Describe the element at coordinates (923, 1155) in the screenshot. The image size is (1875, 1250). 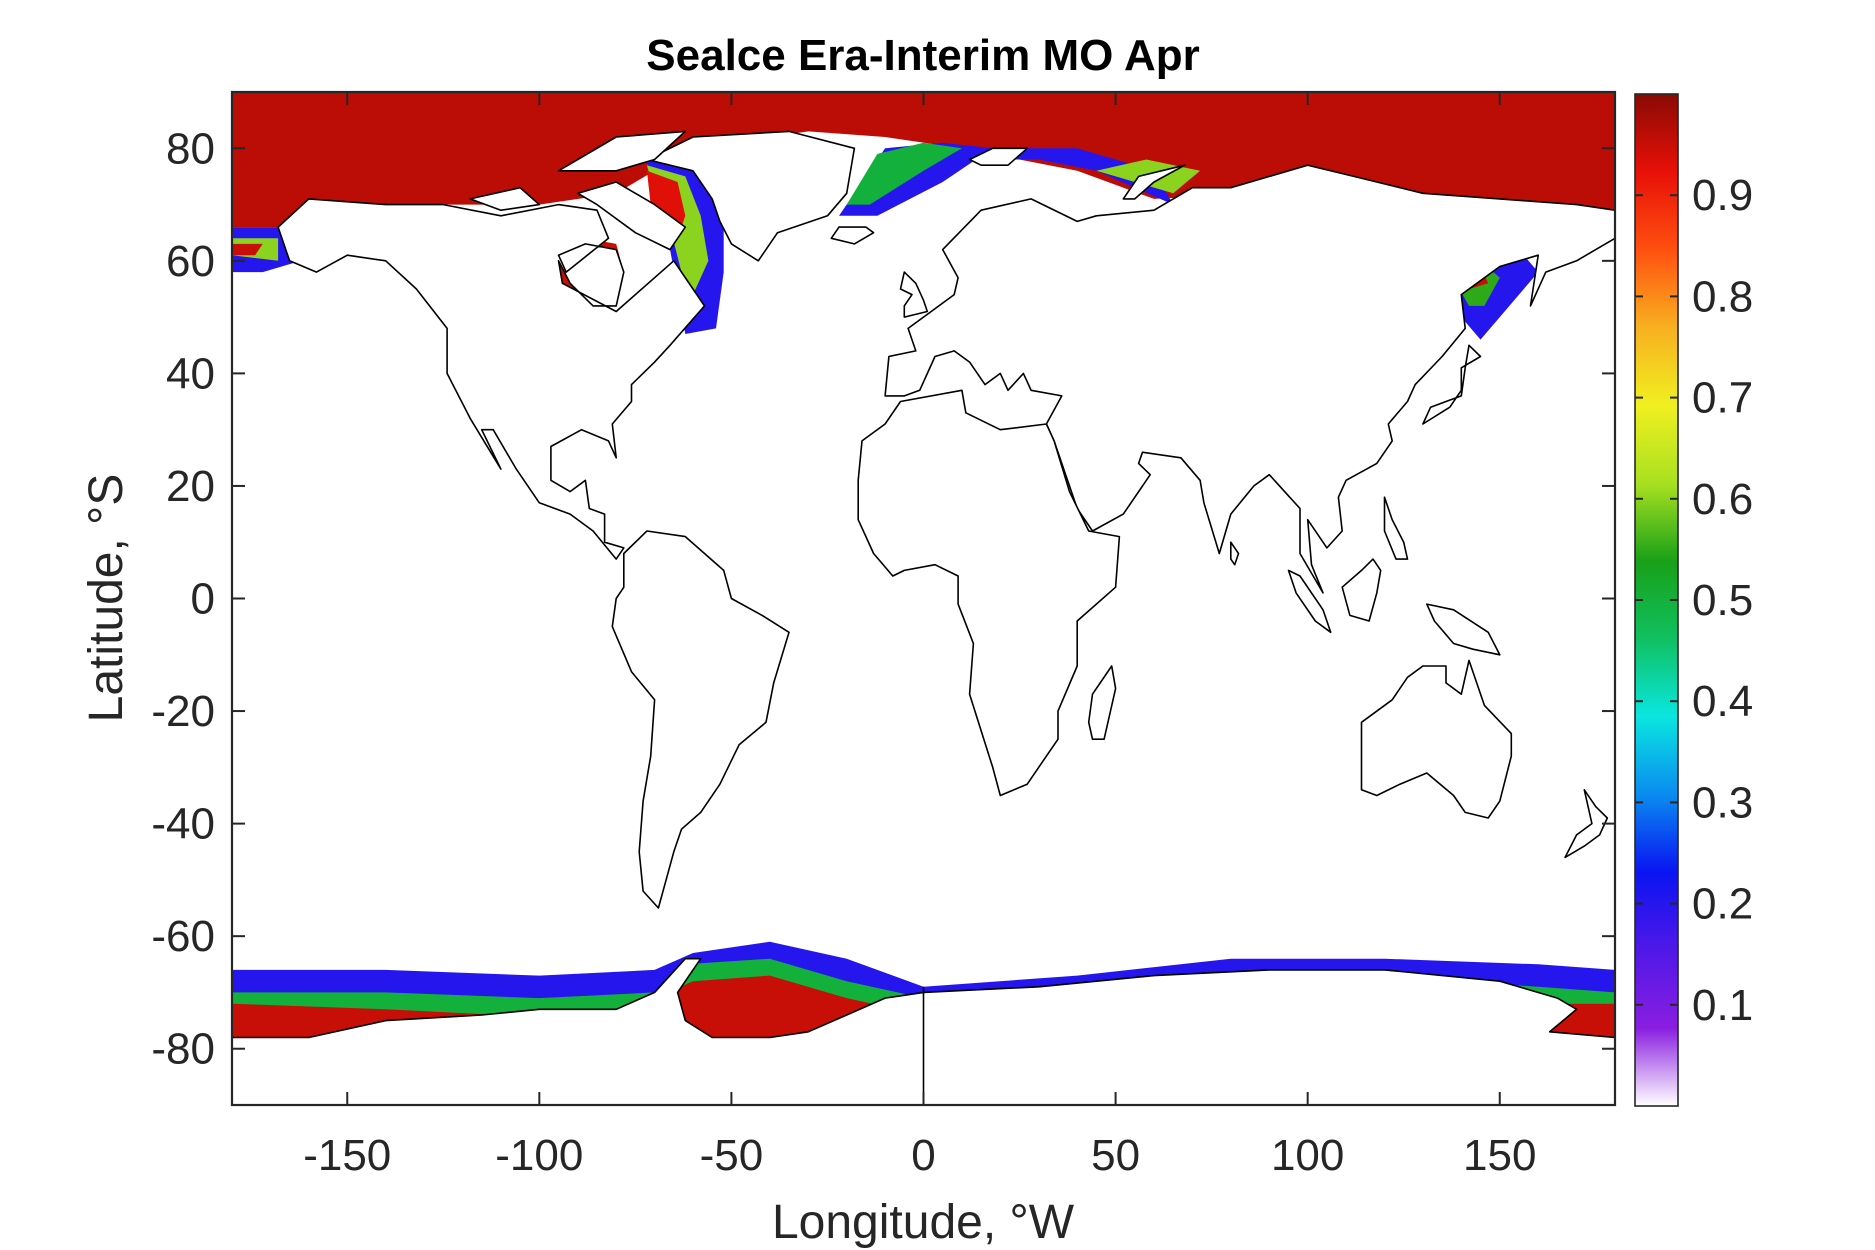
I see `x-tick-label: 0` at that location.